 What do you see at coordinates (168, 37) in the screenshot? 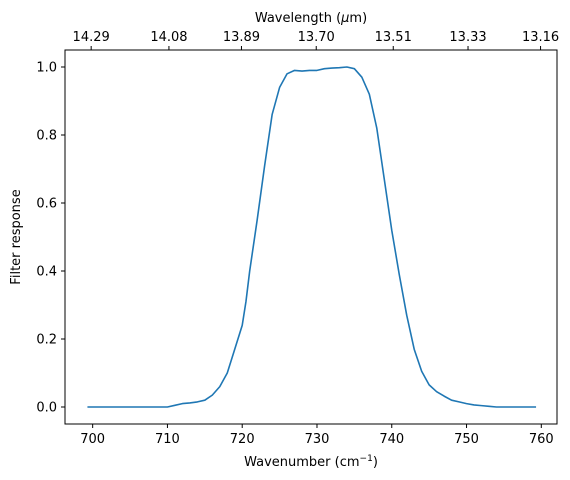
I see `top-tick-label: 14.08` at bounding box center [168, 37].